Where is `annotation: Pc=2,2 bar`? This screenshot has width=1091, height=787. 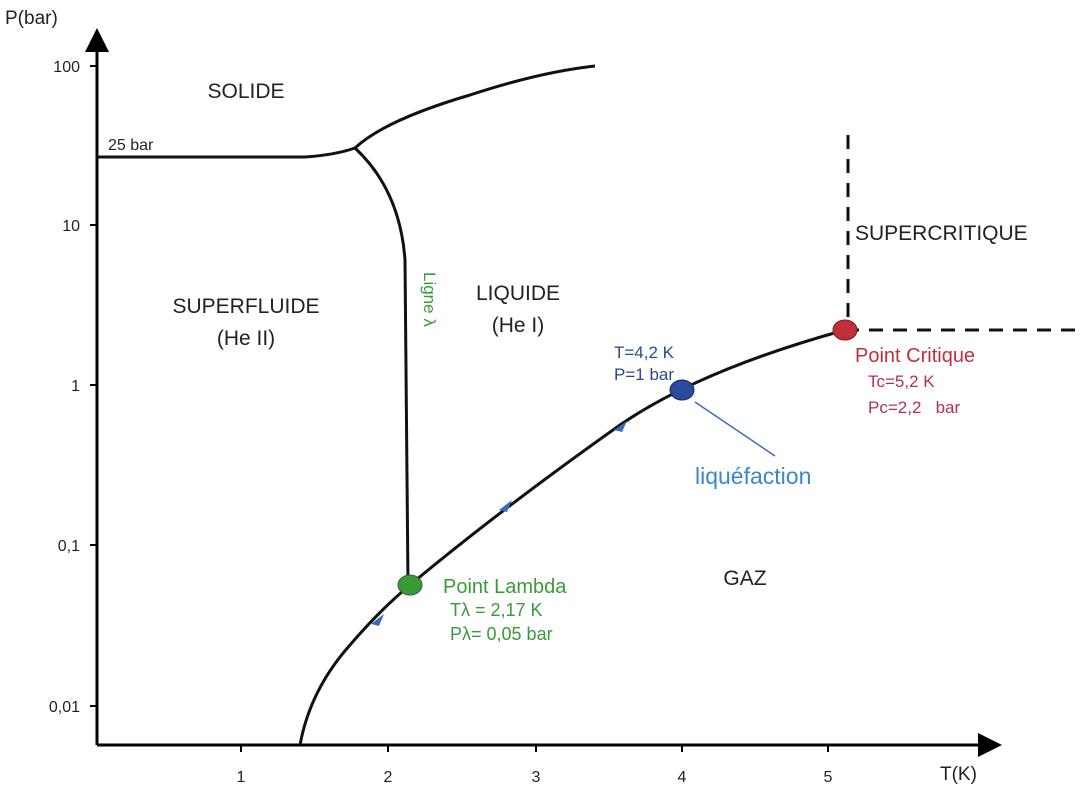
annotation: Pc=2,2 bar is located at coordinates (914, 407).